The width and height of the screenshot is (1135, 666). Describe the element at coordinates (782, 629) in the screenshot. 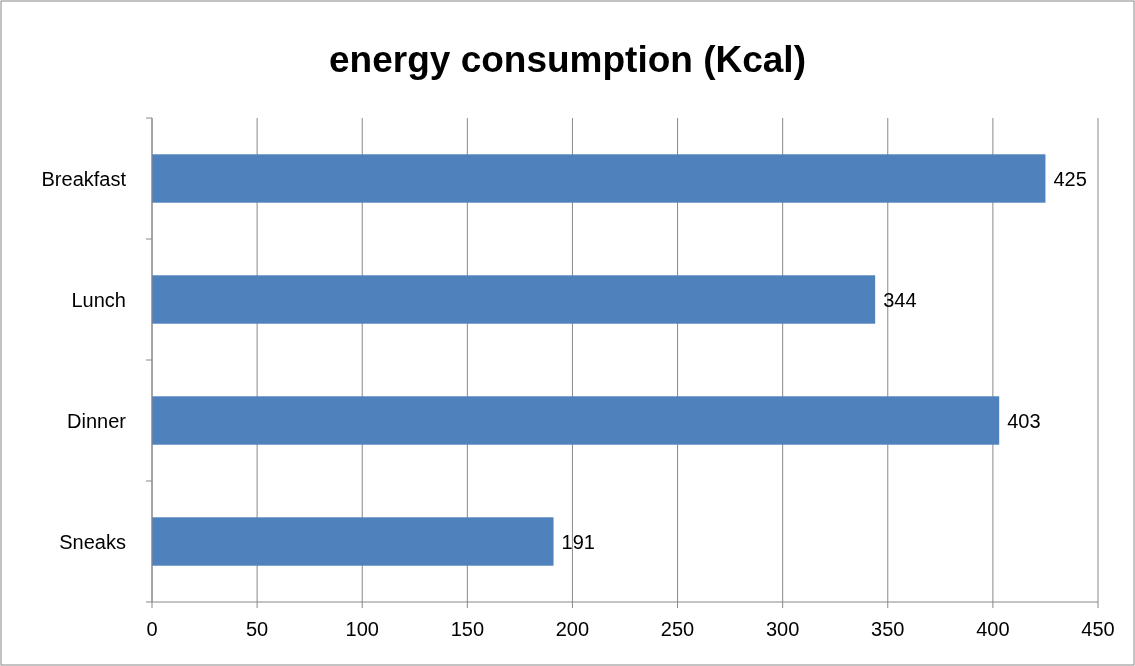

I see `x-tick-label: 300` at that location.